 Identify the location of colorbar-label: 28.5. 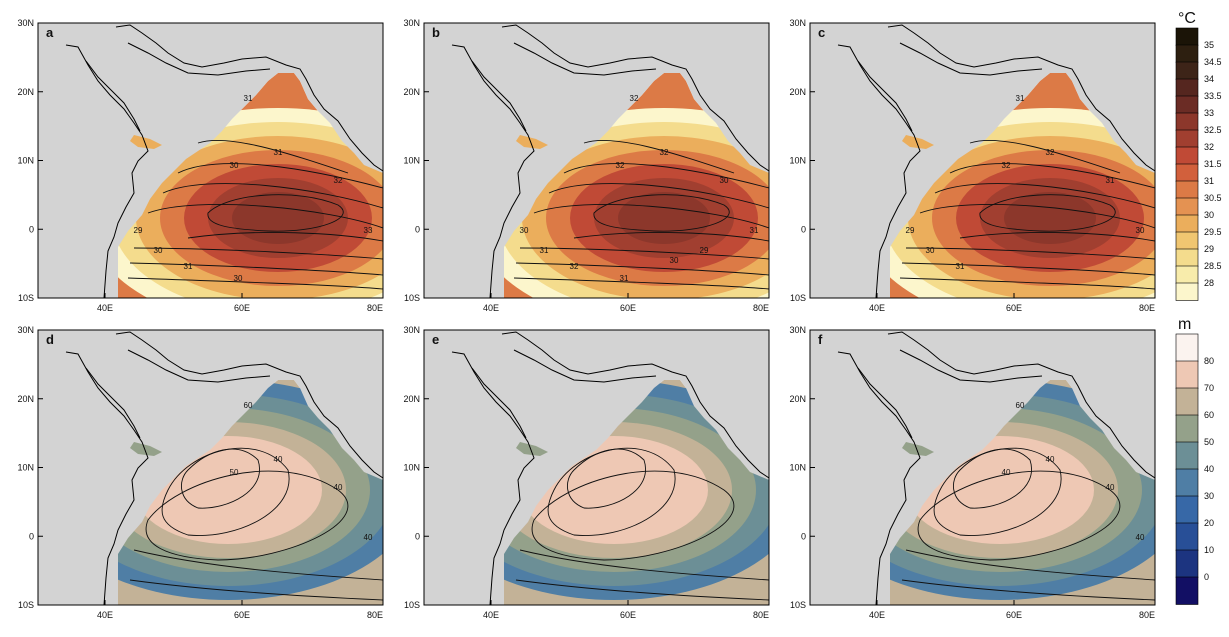
(1213, 266).